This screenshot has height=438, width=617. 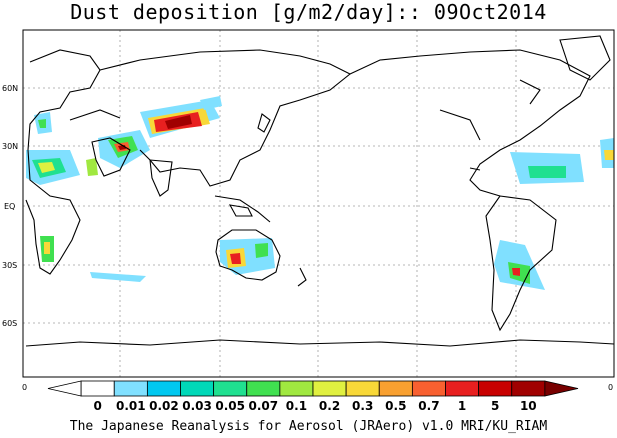 I want to click on colorbar-level-label: 0.02, so click(x=164, y=406).